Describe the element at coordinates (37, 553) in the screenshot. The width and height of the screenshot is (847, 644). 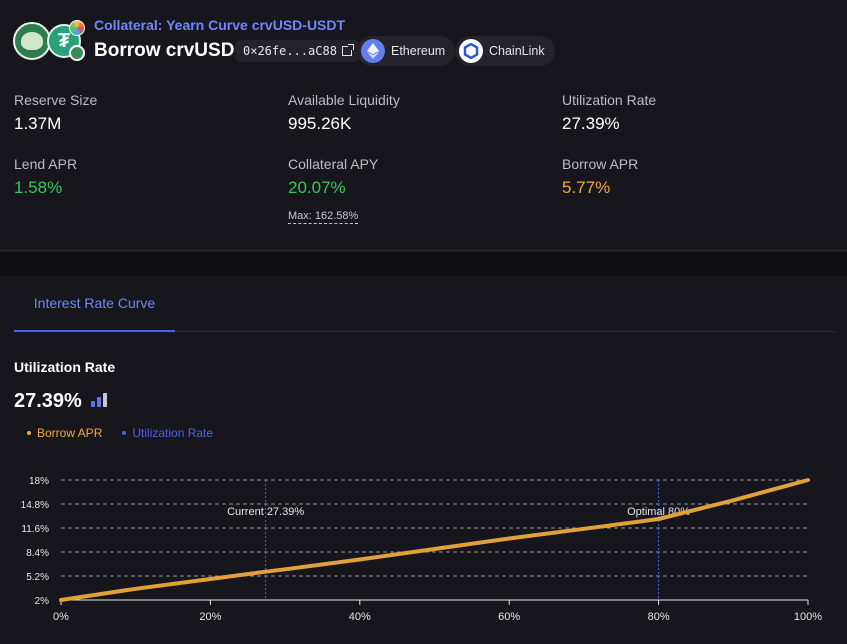
I see `y-tick-label: 8.4%` at that location.